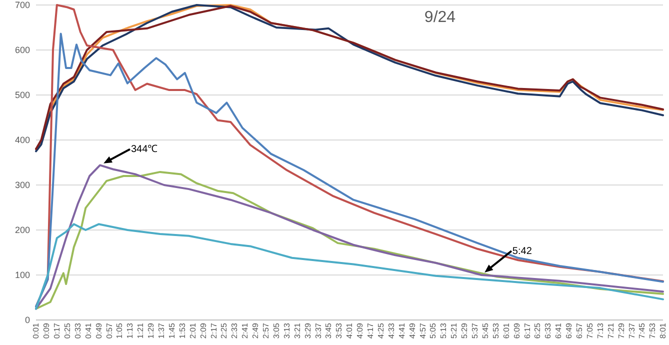  What do you see at coordinates (569, 330) in the screenshot?
I see `x-tick-label: 6:49` at bounding box center [569, 330].